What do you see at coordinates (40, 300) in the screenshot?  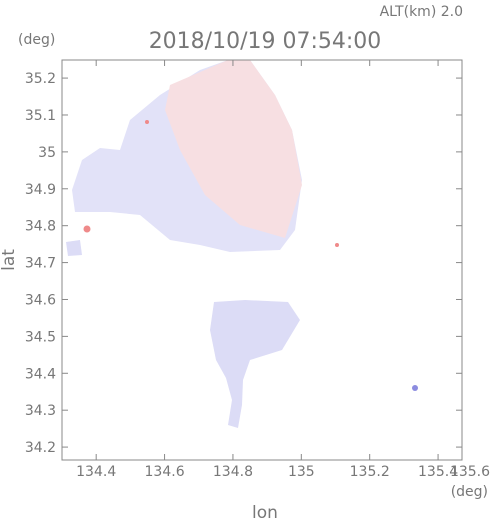 I see `y-tick-label: 34.6` at bounding box center [40, 300].